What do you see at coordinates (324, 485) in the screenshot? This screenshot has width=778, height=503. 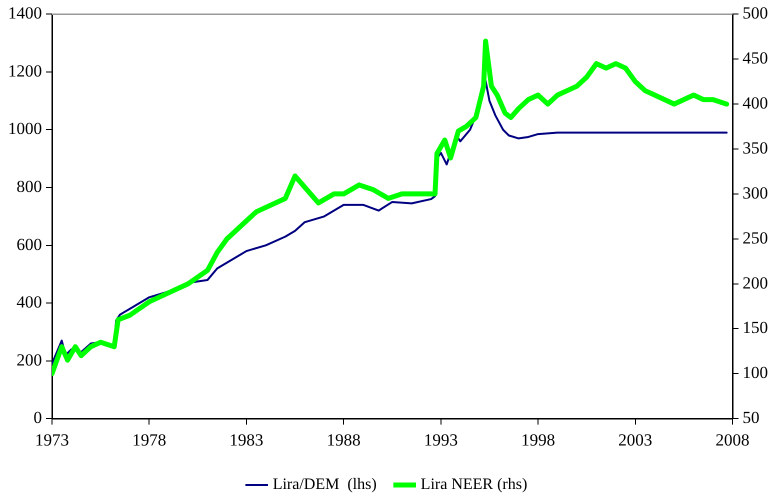 I see `legend-label: Lira/DEM (lhs)` at bounding box center [324, 485].